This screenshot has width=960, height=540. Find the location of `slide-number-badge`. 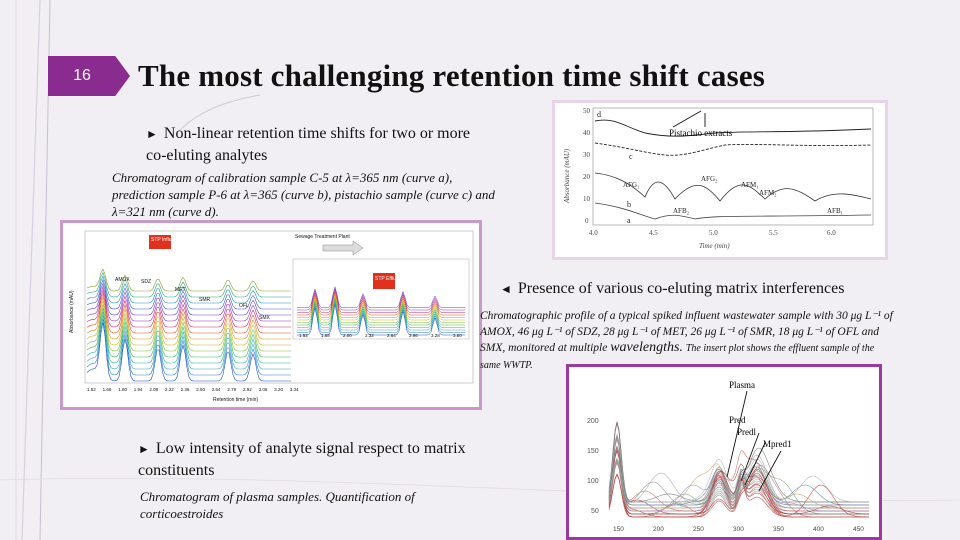

slide-number-badge is located at coordinates (89, 76).